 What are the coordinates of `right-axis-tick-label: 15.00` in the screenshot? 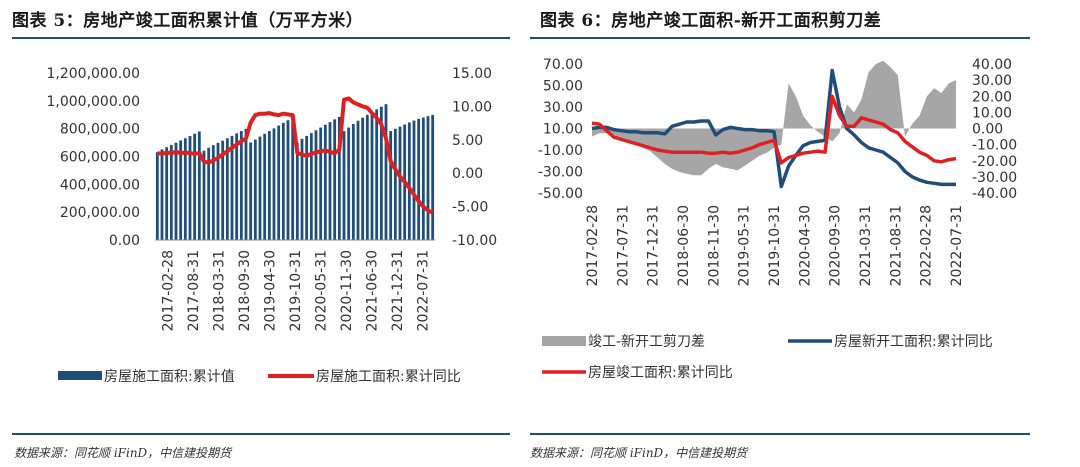 It's located at (472, 74).